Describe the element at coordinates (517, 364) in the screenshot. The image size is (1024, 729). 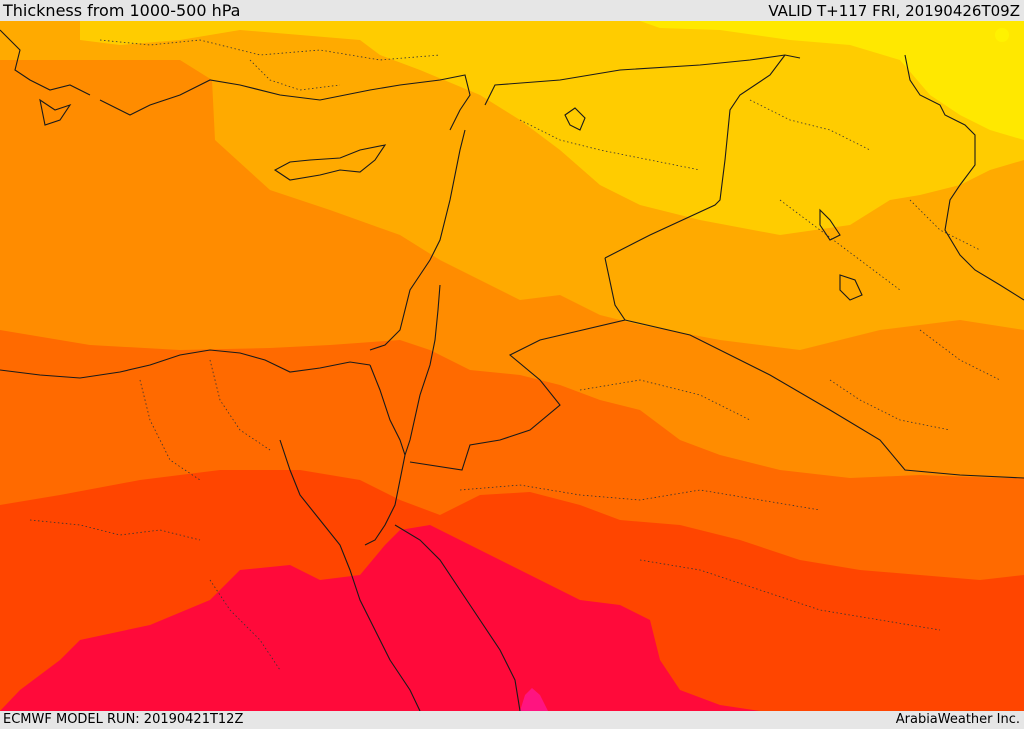
I see `border-jordan-saudi` at that location.